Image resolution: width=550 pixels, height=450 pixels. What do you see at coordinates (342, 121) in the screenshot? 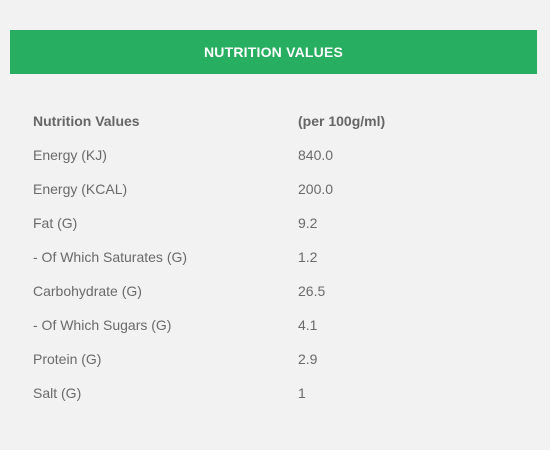
I see `column-header-amount: (per 100g/ml)` at bounding box center [342, 121].